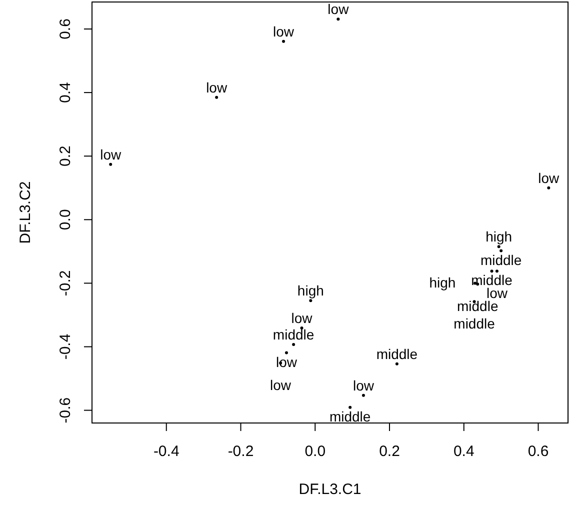 This screenshot has width=569, height=508. I want to click on x-tick-label: -0.4, so click(166, 451).